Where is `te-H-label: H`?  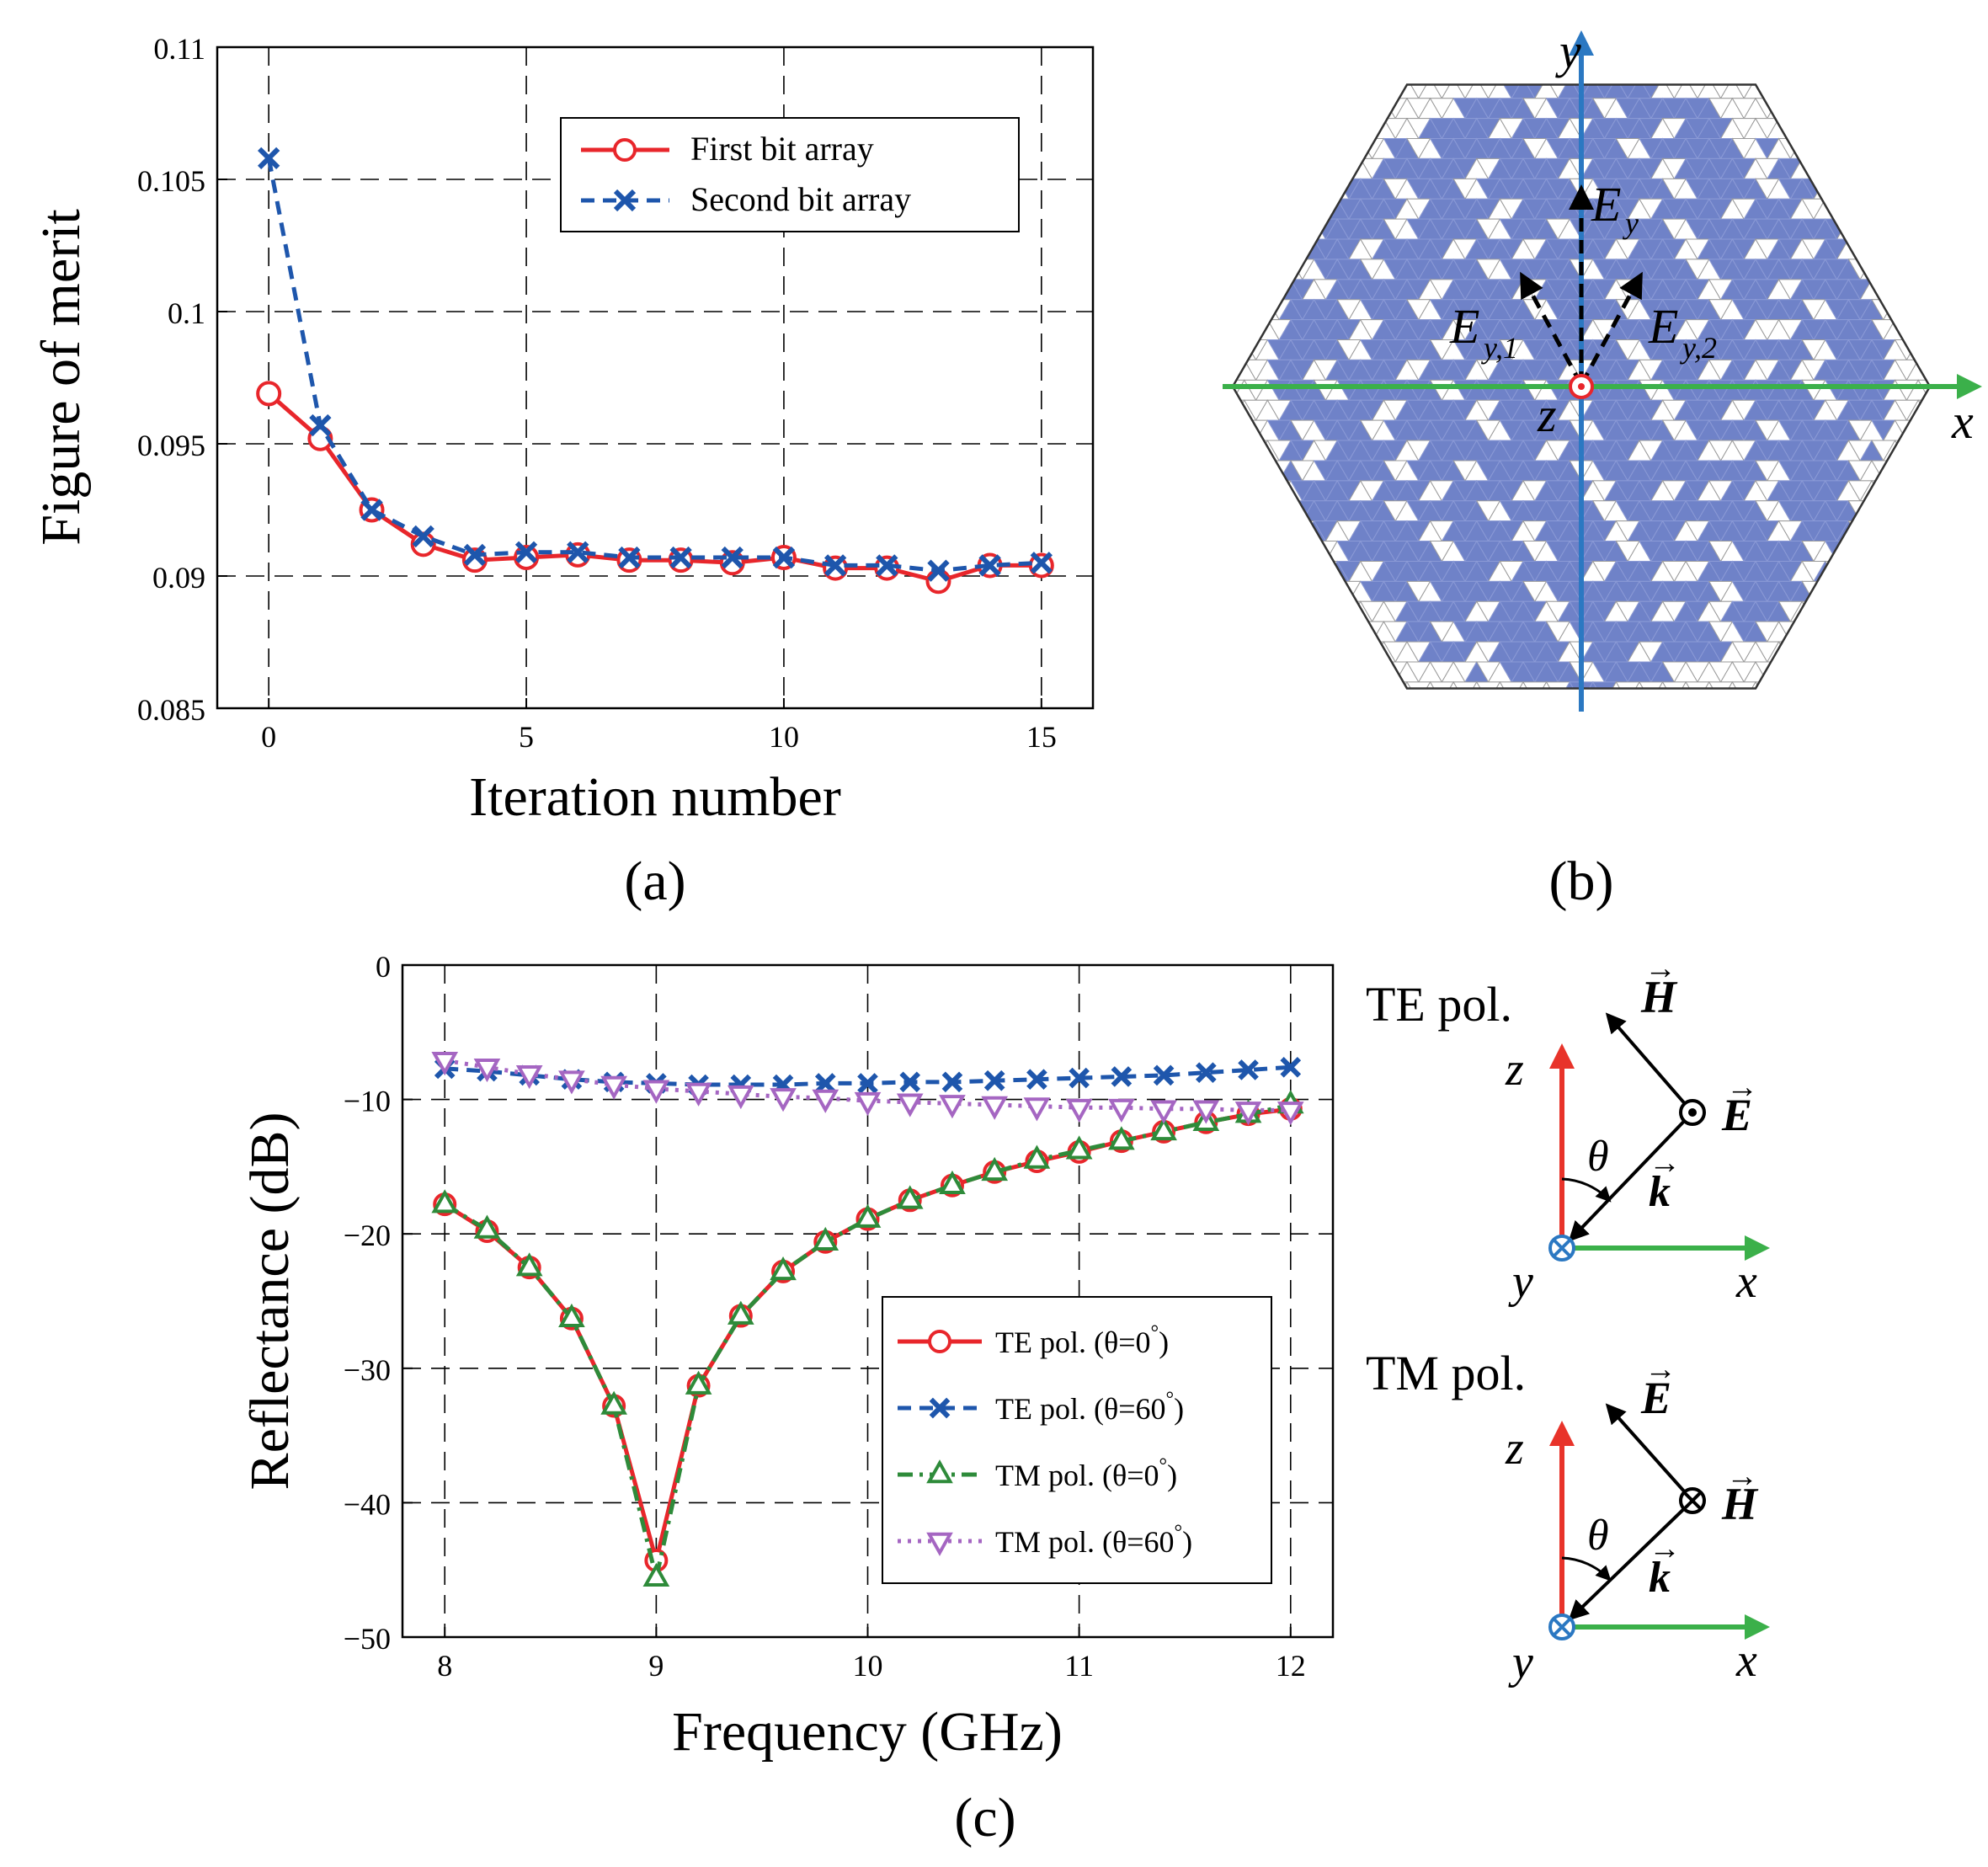 te-H-label: H is located at coordinates (1659, 997).